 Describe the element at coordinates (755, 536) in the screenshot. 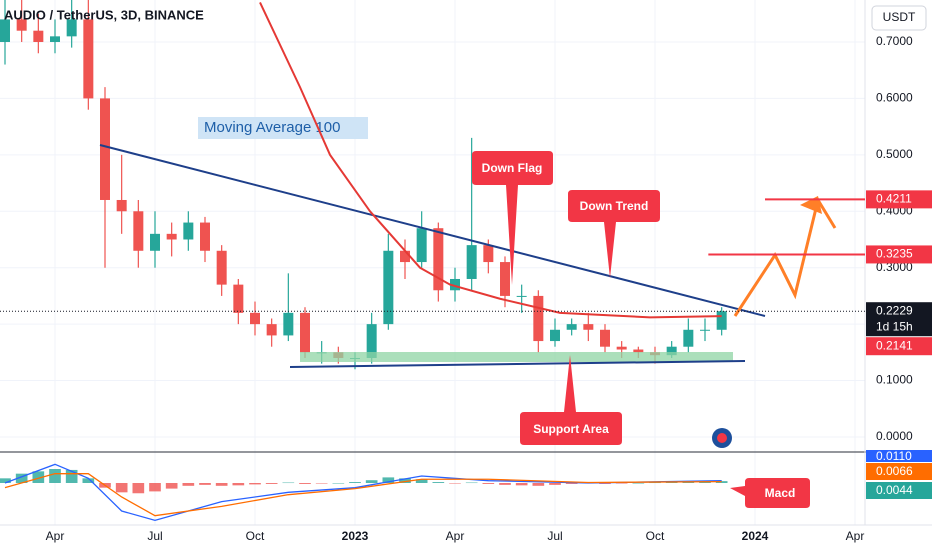

I see `x-tick-label: 2024` at that location.